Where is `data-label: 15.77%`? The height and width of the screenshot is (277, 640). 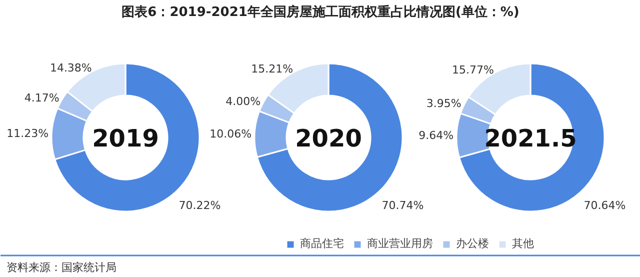
data-label: 15.77% is located at coordinates (473, 69).